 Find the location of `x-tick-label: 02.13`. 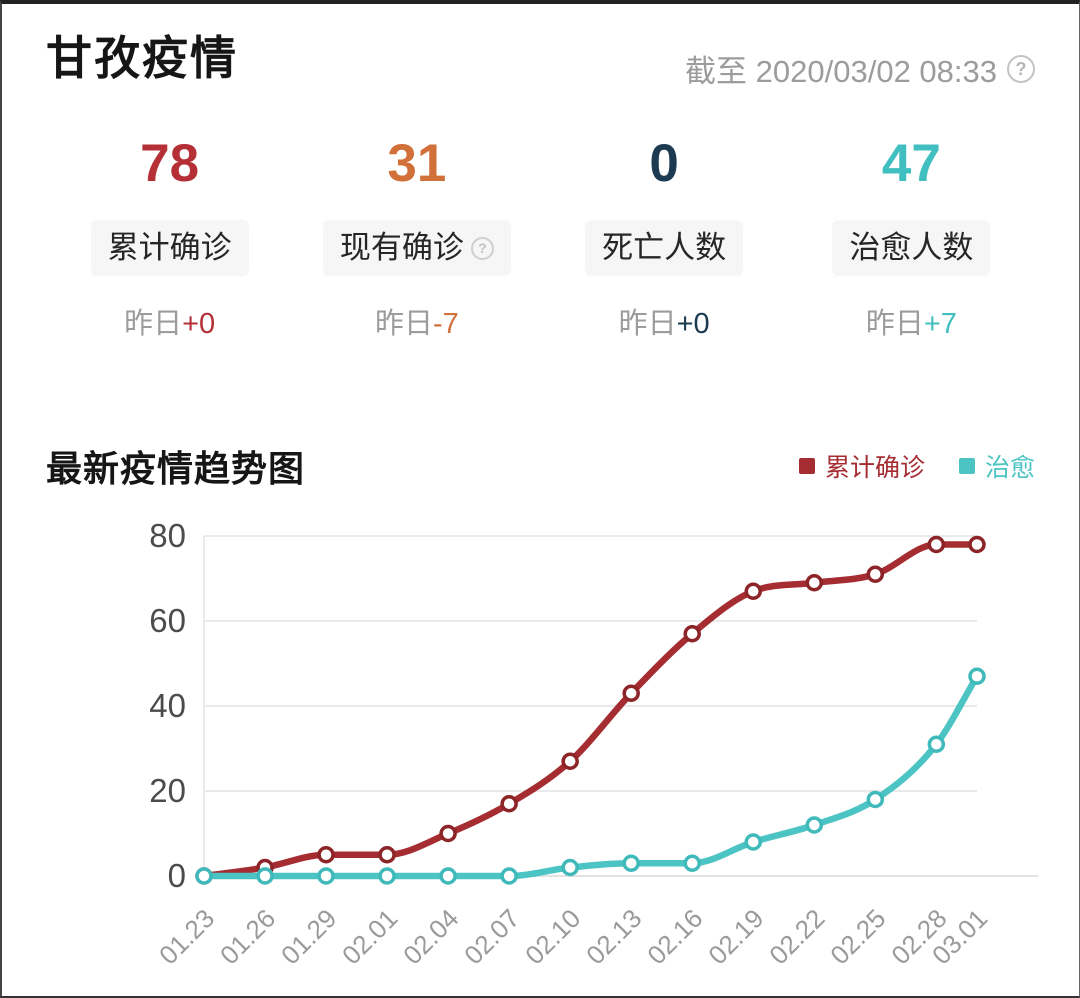

x-tick-label: 02.13 is located at coordinates (613, 936).